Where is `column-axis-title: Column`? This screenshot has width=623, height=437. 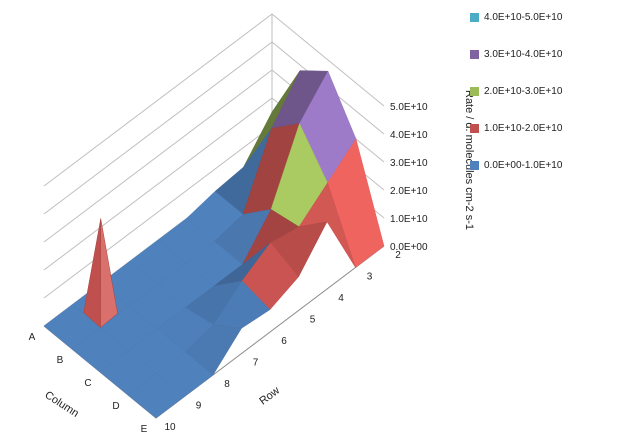 column-axis-title: Column is located at coordinates (61, 404).